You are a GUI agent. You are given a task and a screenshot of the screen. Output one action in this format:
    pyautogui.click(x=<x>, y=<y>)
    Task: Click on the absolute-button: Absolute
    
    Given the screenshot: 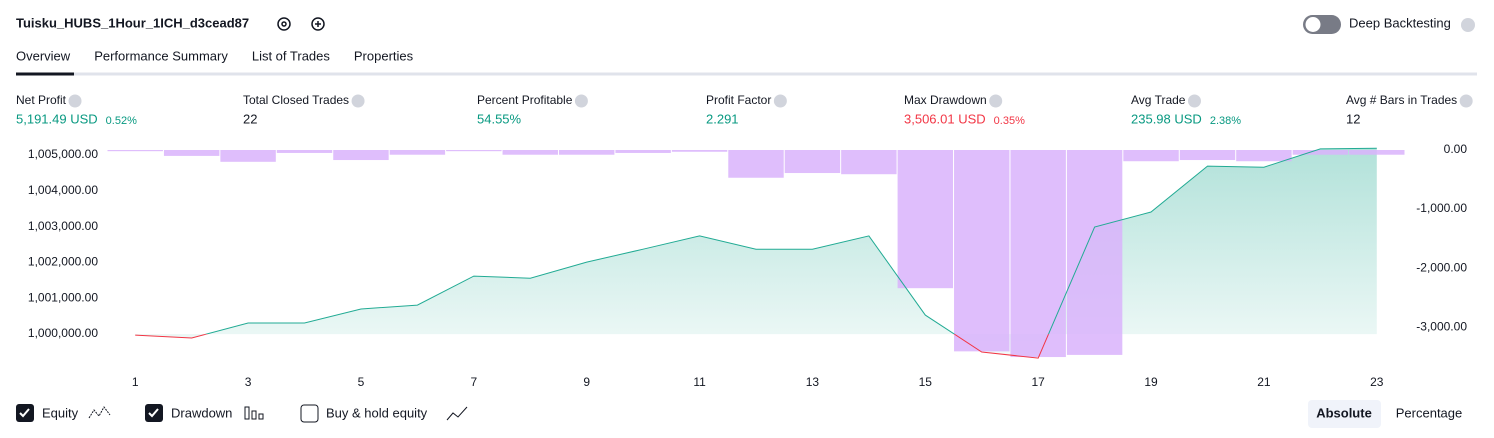 What is the action you would take?
    pyautogui.click(x=1344, y=412)
    